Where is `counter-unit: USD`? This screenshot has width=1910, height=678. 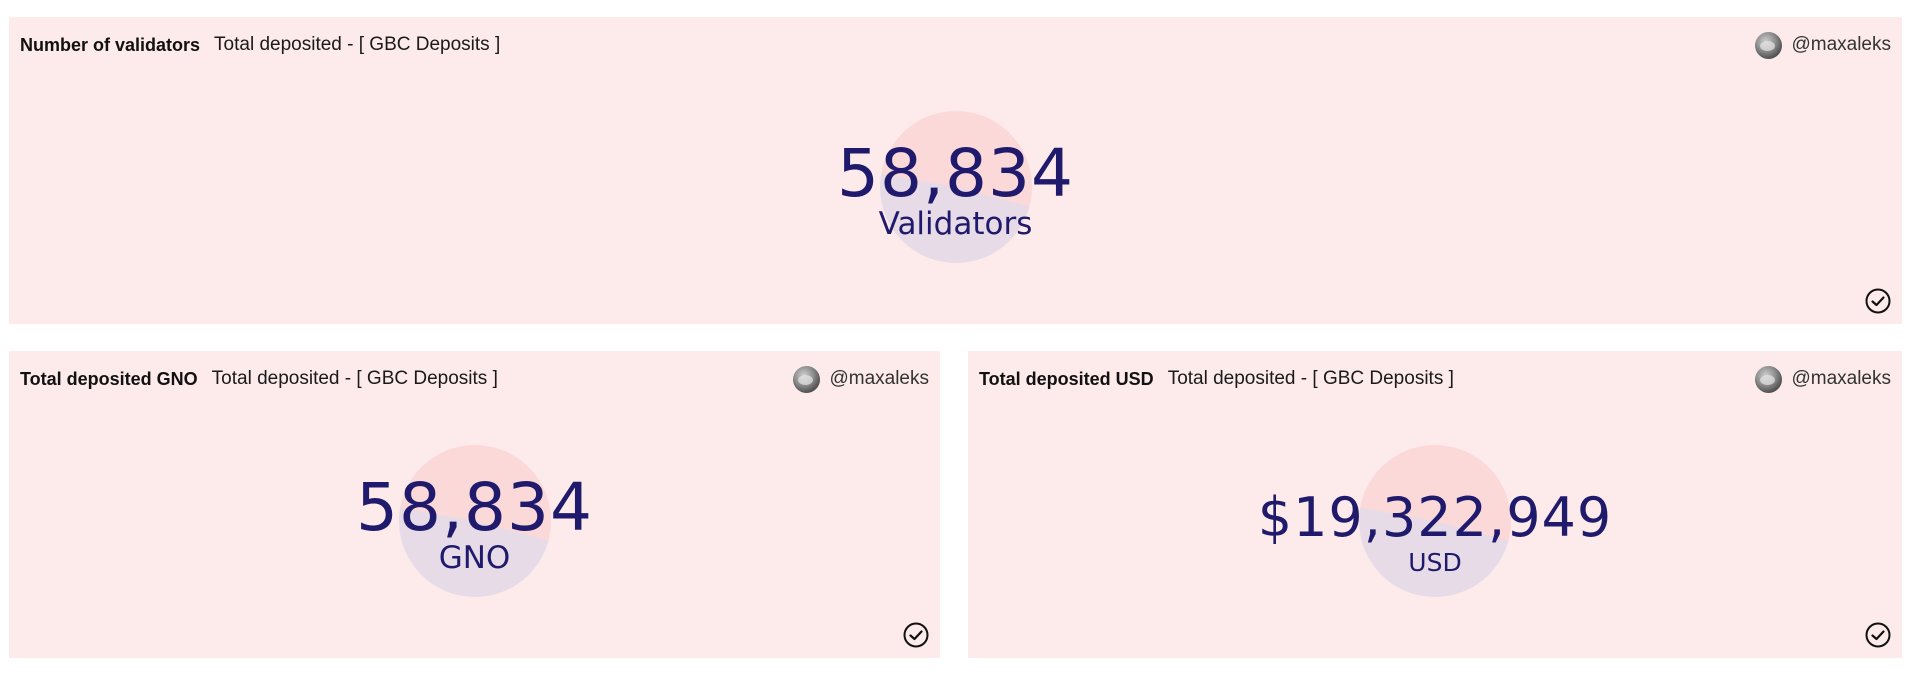
counter-unit: USD is located at coordinates (1435, 562).